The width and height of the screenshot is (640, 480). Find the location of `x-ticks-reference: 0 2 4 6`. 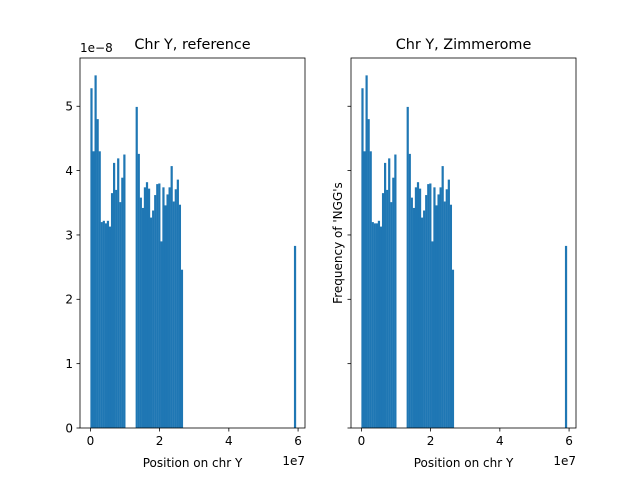

x-ticks-reference: 0 2 4 6 is located at coordinates (194, 438).